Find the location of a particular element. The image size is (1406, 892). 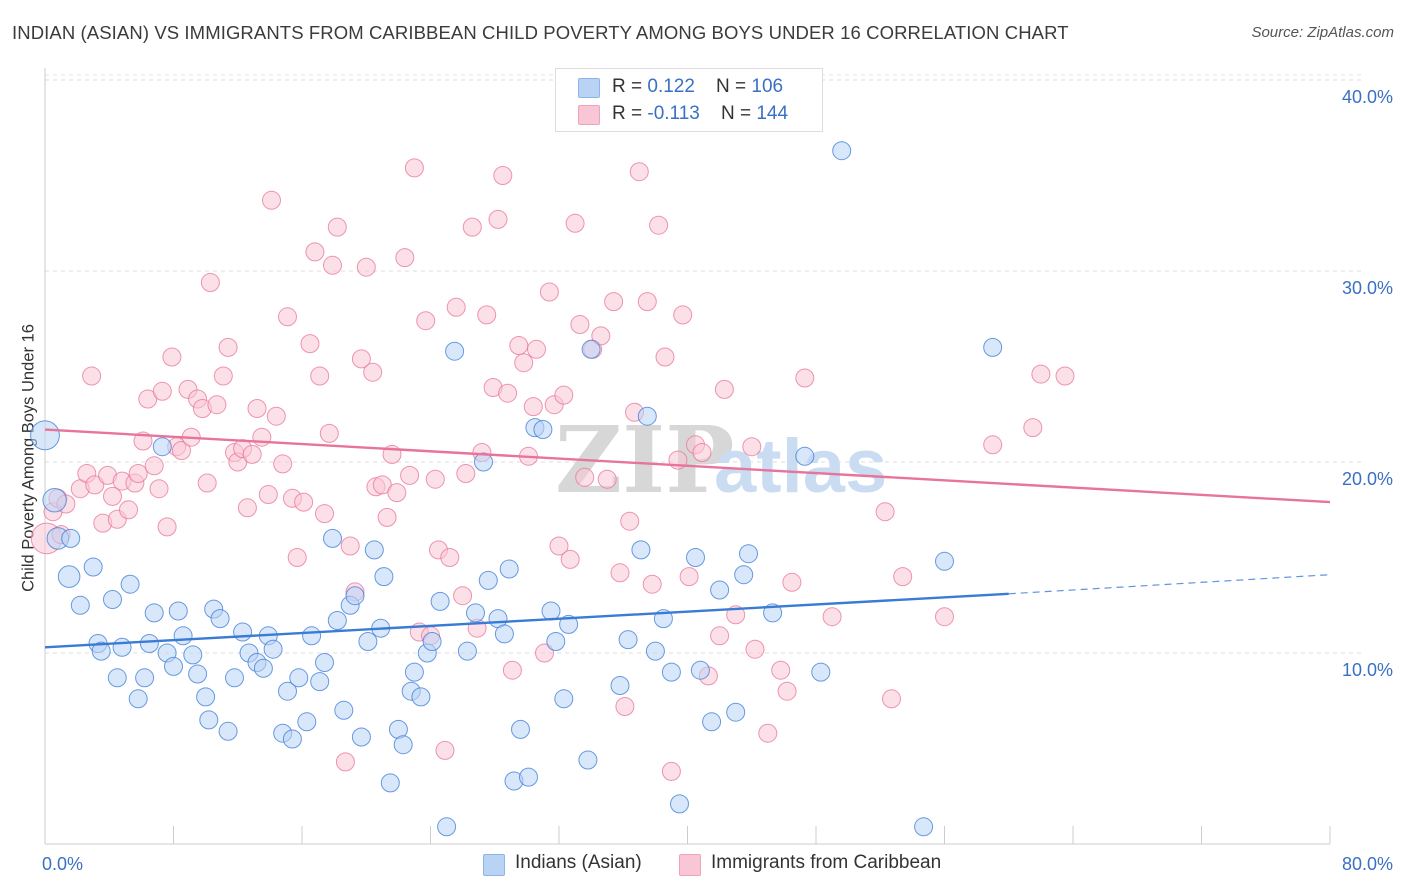

trend-line-indians is located at coordinates (526, 620).